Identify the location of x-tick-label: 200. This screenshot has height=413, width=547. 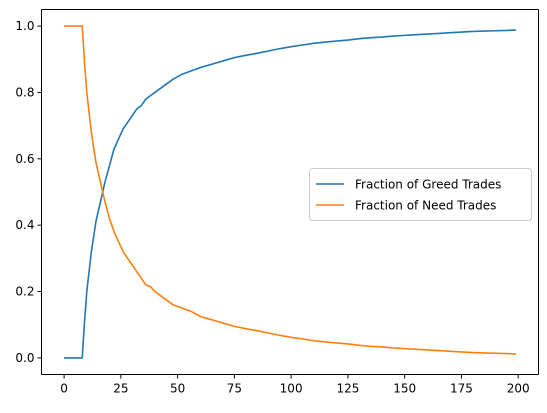
(518, 389).